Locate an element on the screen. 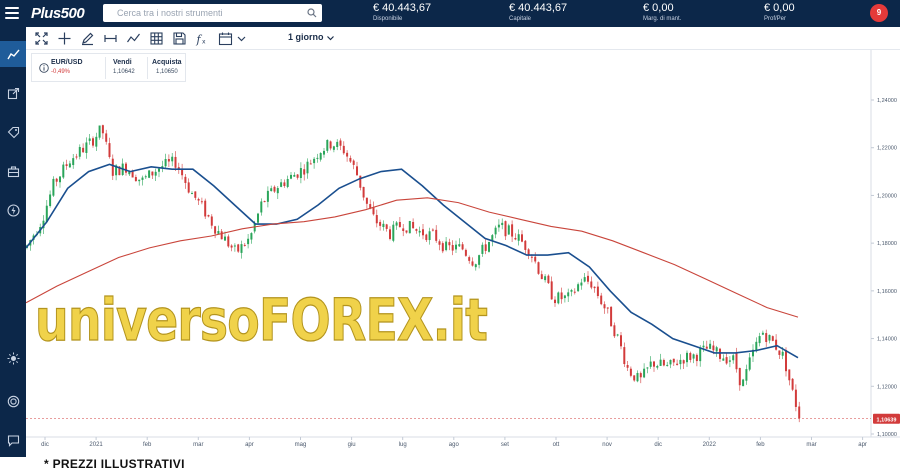 The image size is (900, 473). sell-price: 1,10642 is located at coordinates (124, 72).